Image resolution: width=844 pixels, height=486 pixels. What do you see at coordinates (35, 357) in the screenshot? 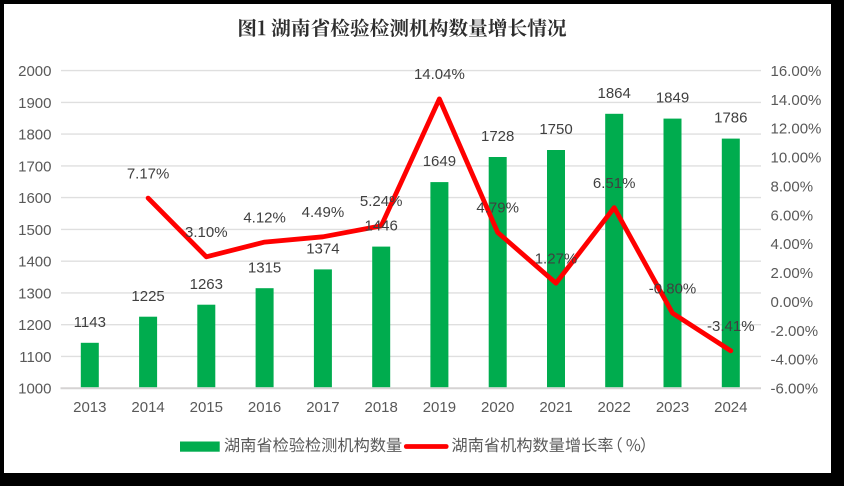
I see `svg-text: 1100` at bounding box center [35, 357].